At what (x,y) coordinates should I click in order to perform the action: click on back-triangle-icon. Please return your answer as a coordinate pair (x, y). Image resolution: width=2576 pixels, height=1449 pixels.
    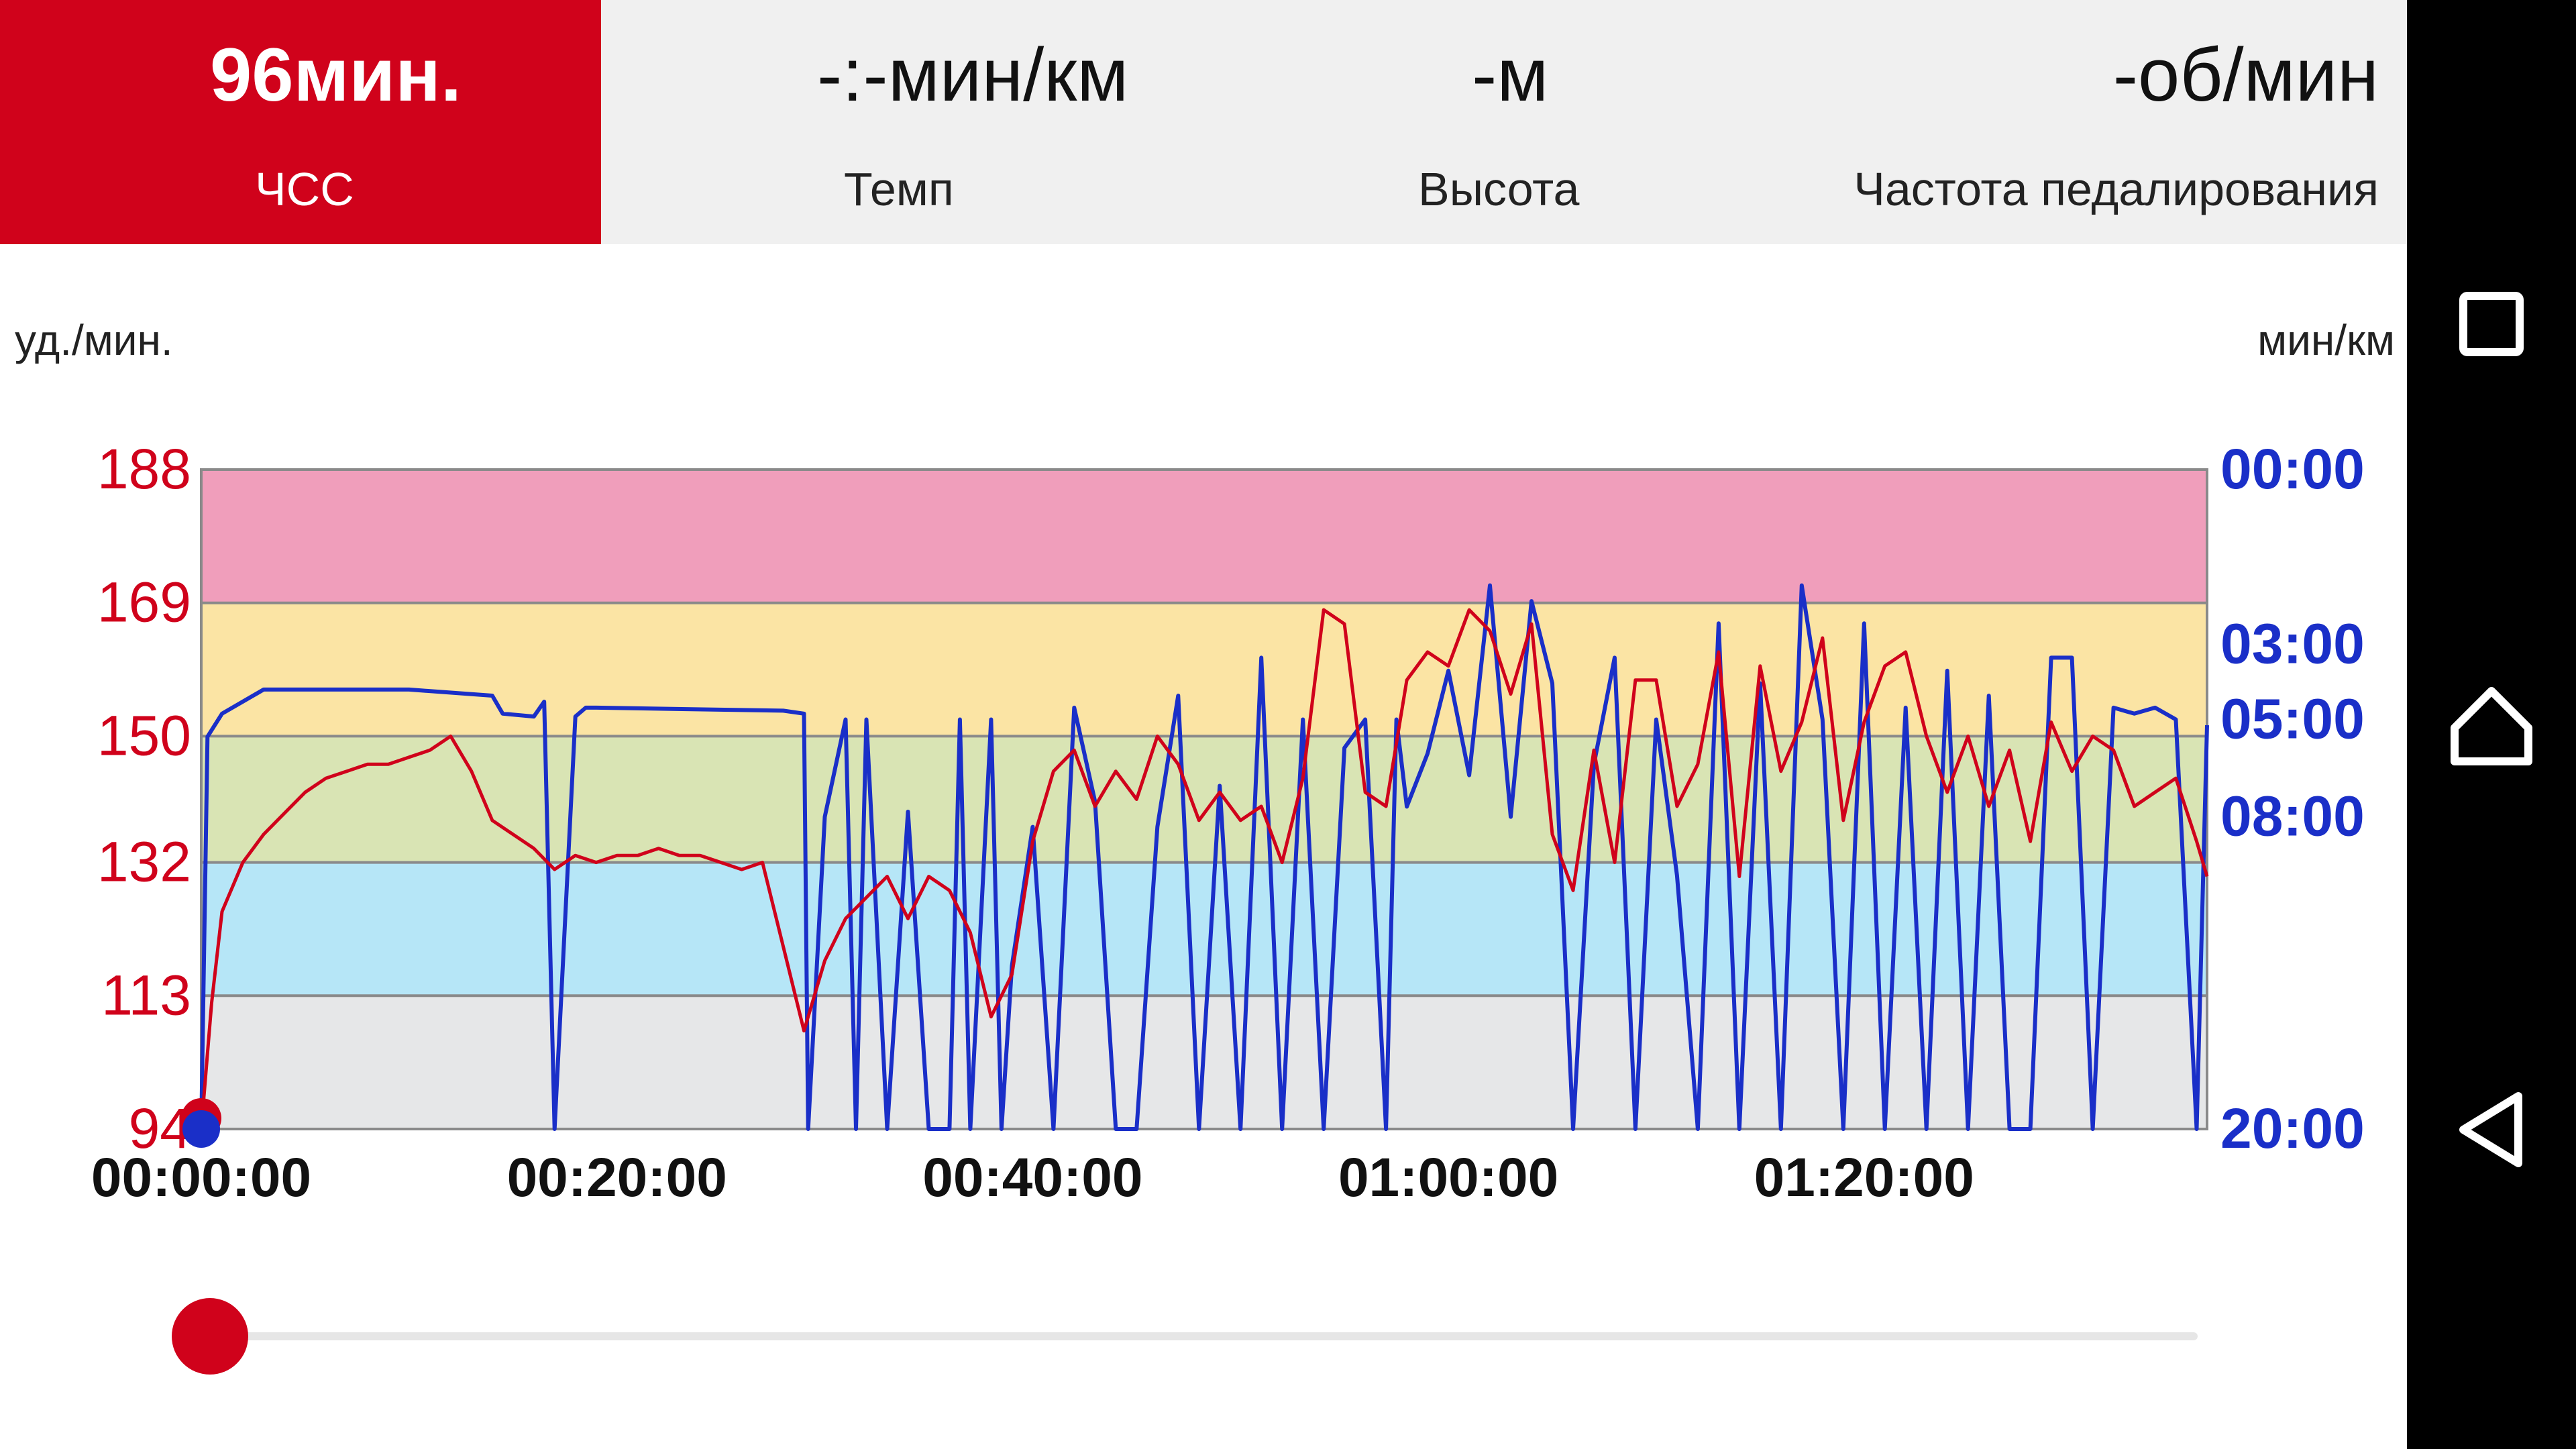
    Looking at the image, I should click on (2490, 1129).